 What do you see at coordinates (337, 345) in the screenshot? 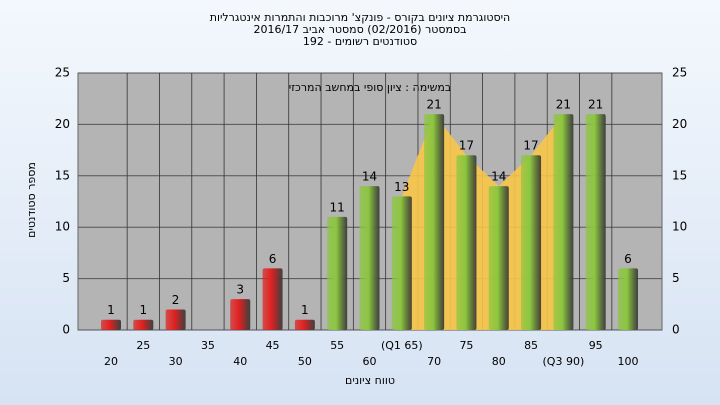
I see `x-tick-label: 55` at bounding box center [337, 345].